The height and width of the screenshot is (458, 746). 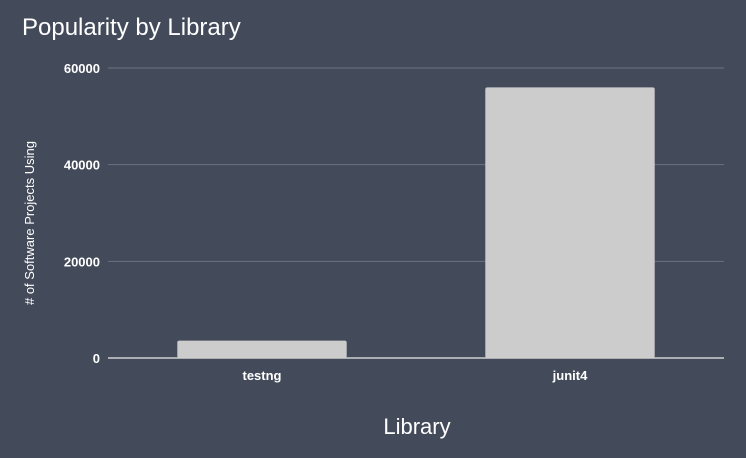 I want to click on y-axis-label: # of Software Projects Using, so click(x=29, y=223).